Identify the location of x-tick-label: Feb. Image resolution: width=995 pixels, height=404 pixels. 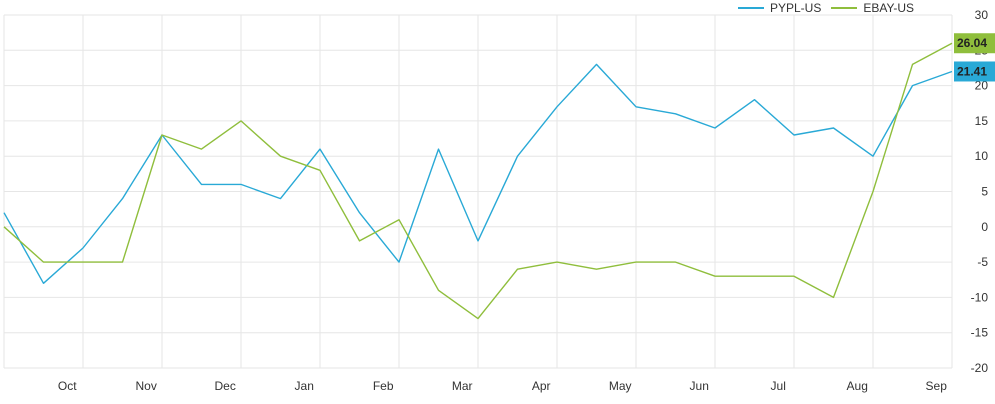
(383, 386).